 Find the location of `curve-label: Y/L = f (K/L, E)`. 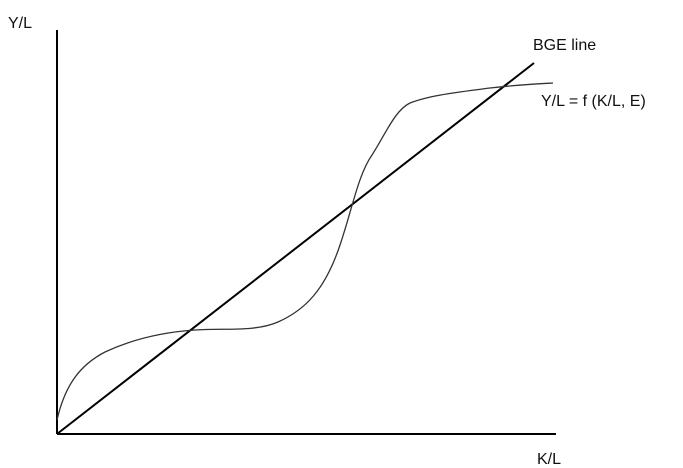

curve-label: Y/L = f (K/L, E) is located at coordinates (593, 101).